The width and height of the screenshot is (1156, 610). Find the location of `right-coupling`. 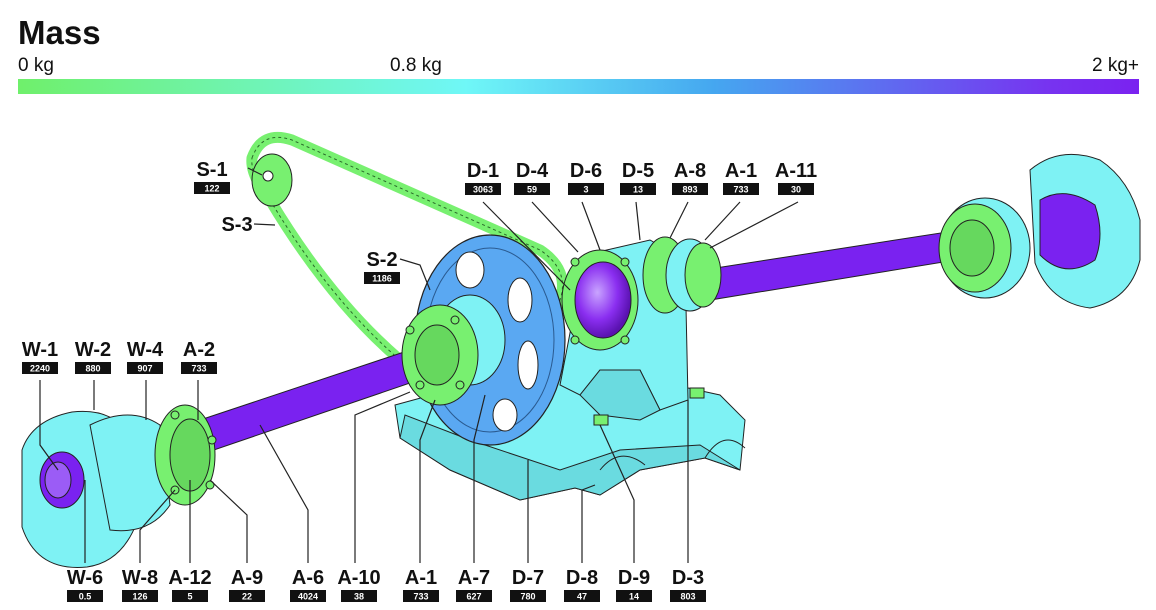

right-coupling is located at coordinates (682, 275).